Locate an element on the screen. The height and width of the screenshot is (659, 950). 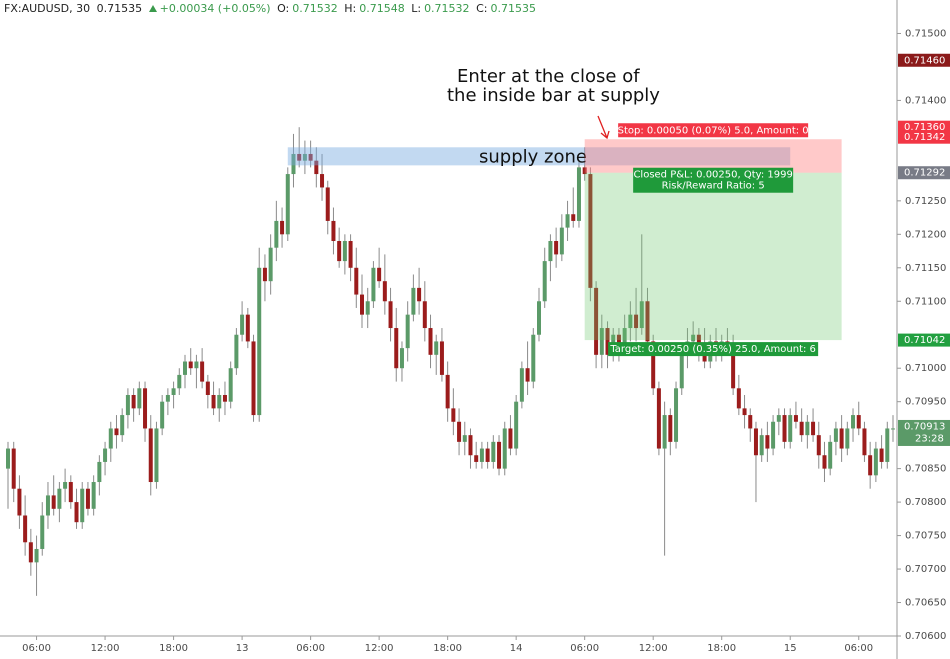
annotation-arrow is located at coordinates (603, 127).